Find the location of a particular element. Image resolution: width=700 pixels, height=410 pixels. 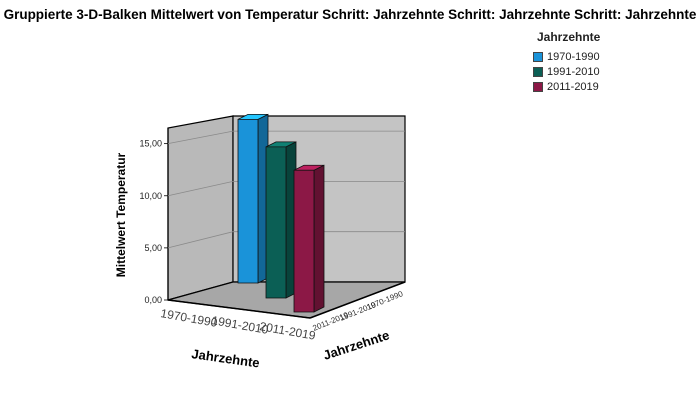

bar-2011-2019 is located at coordinates (309, 238).